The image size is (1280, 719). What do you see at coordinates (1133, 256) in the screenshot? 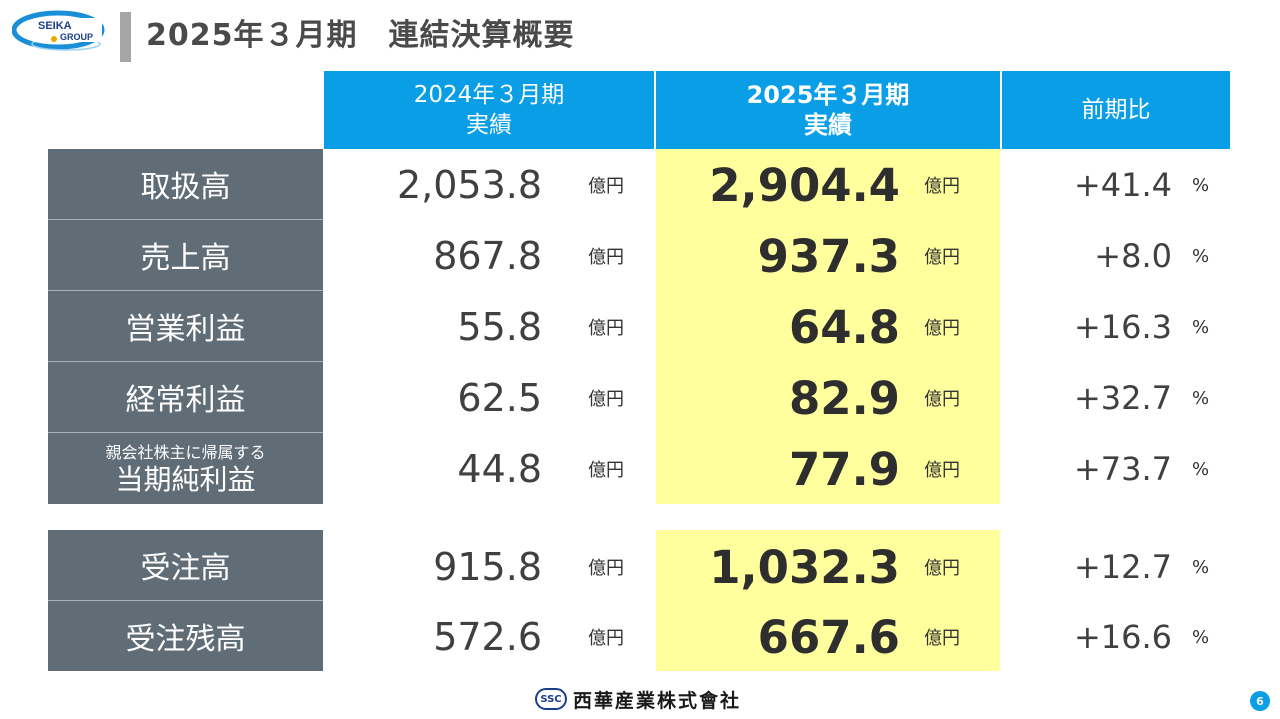
I see `yoy-value-net-sales: +8.0` at bounding box center [1133, 256].